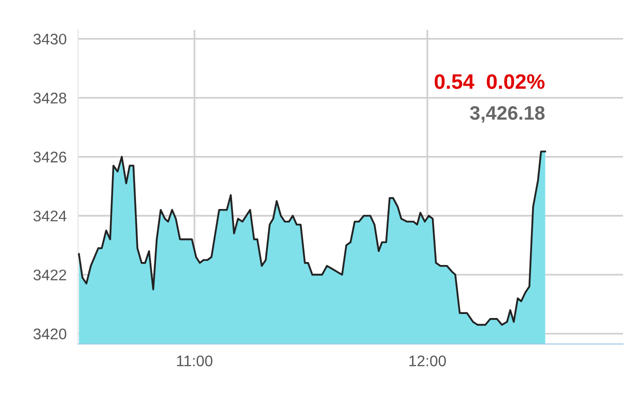 The image size is (640, 400). Describe the element at coordinates (49, 275) in the screenshot. I see `y-tick-label: 3422` at that location.